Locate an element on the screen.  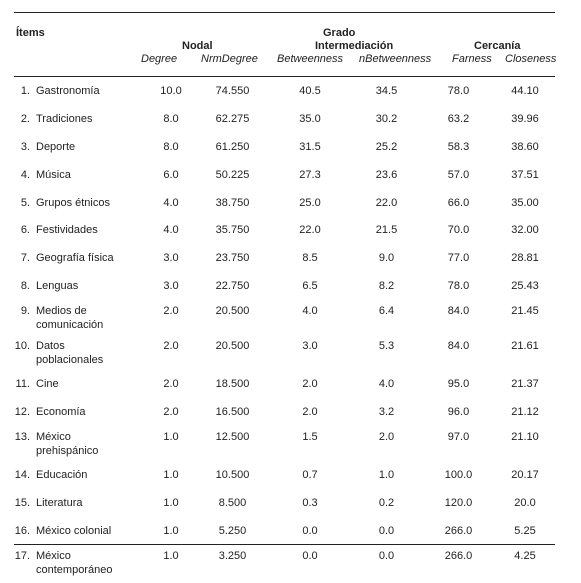
nbetweenness-cell: 3.2 is located at coordinates (386, 412).